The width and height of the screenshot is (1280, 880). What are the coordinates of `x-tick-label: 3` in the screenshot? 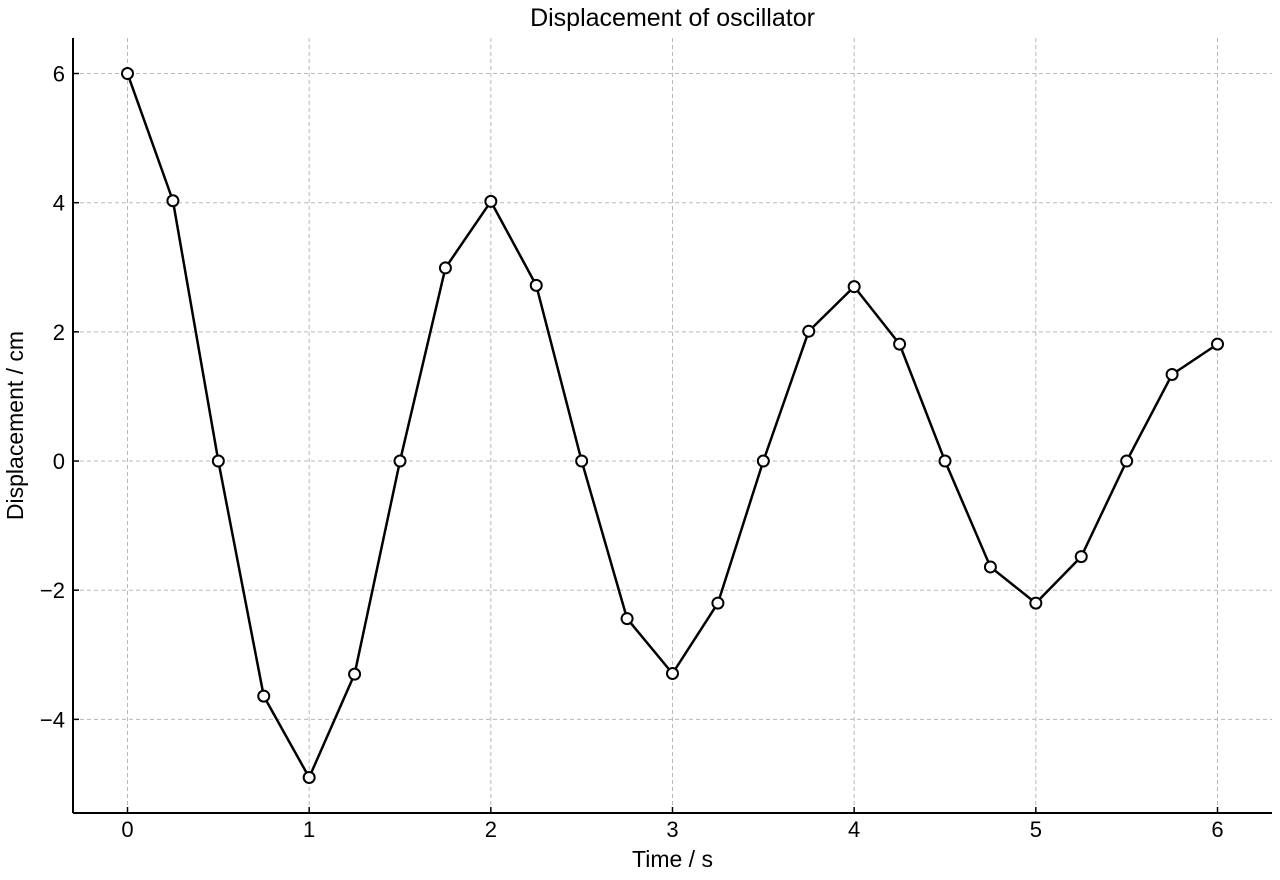 It's located at (672, 829).